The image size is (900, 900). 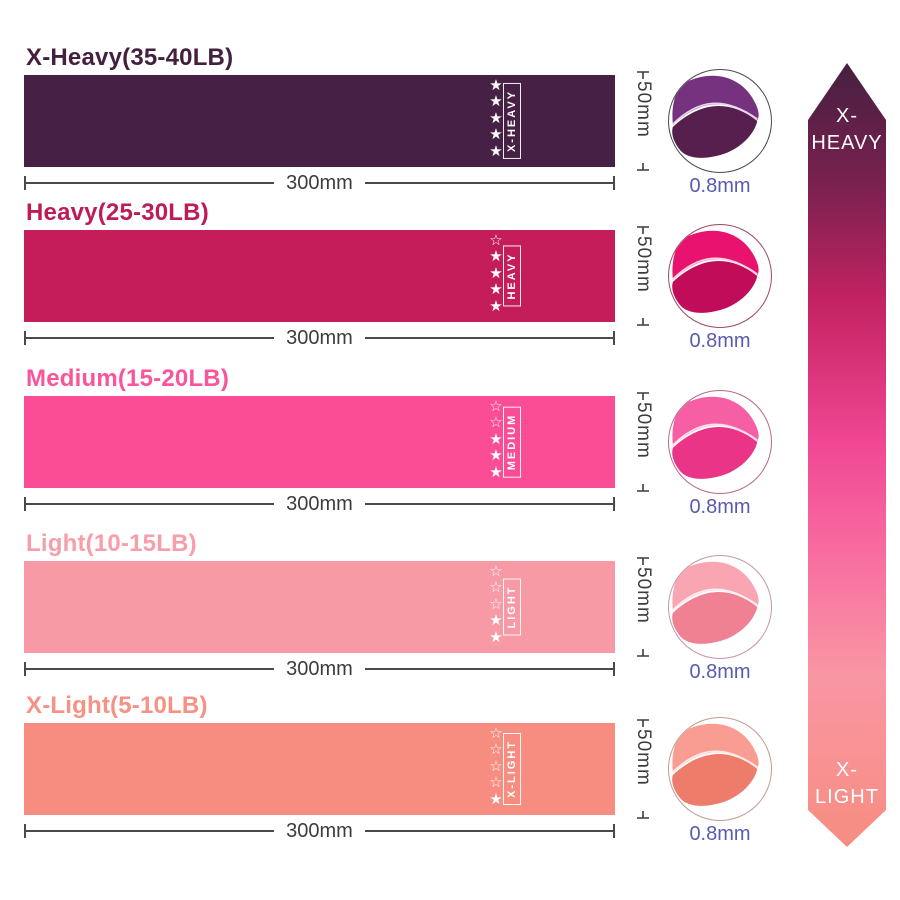 I want to click on star-rating: ☆ ☆ ☆ ★ ★, so click(x=496, y=604).